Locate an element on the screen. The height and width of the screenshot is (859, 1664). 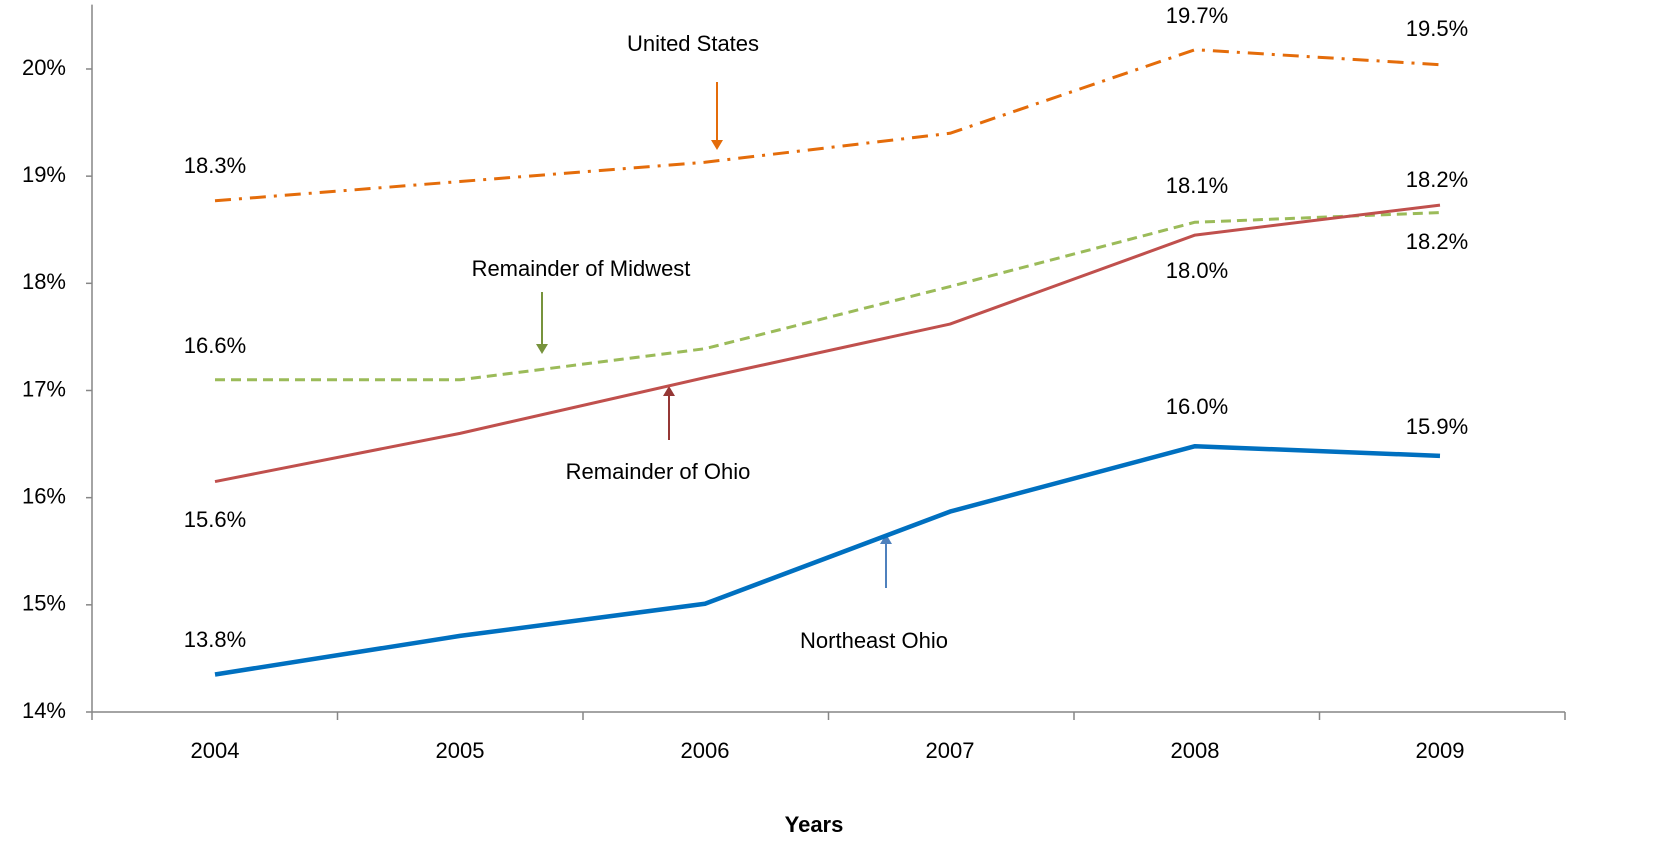
data-label: 16.0% is located at coordinates (1197, 406).